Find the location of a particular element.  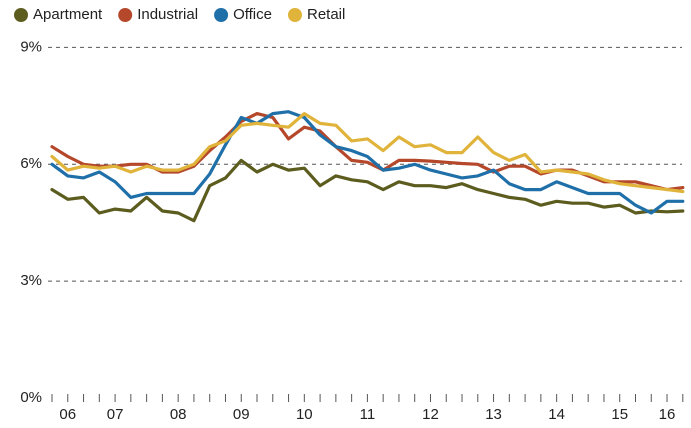

x-tick-label: 16 is located at coordinates (667, 414).